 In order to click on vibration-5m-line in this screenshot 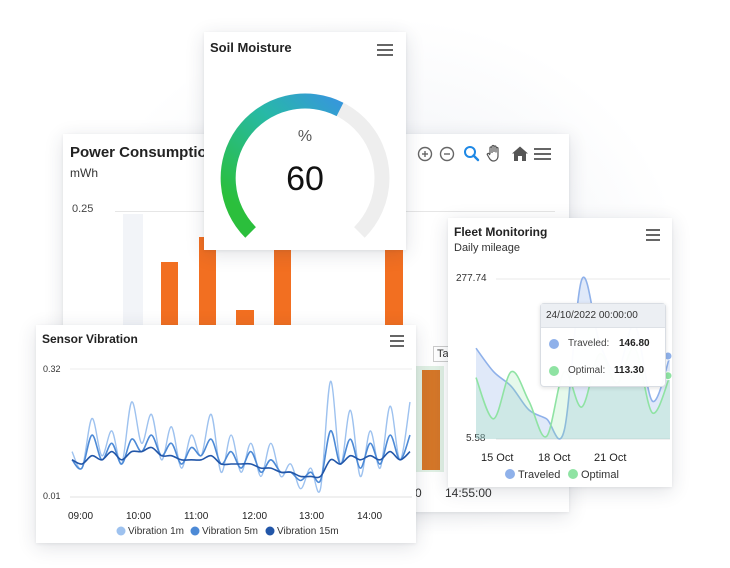, I will do `click(241, 456)`.